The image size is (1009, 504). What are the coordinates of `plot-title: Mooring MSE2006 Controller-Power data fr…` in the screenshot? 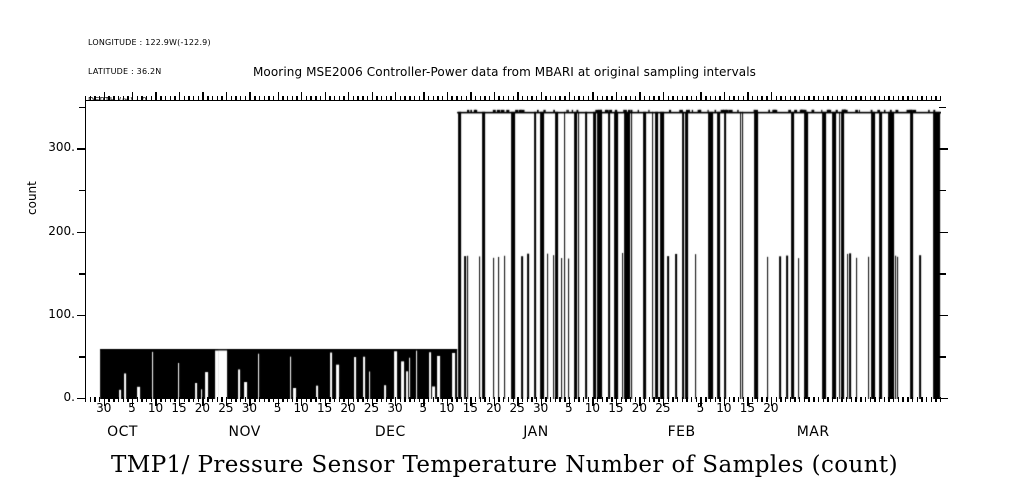 It's located at (504, 72).